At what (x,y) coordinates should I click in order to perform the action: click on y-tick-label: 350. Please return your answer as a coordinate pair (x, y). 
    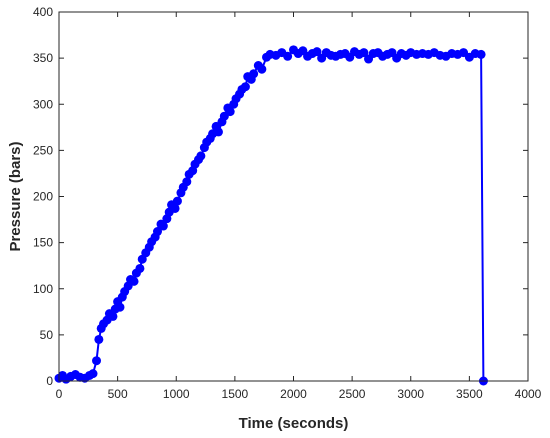
    Looking at the image, I should click on (43, 58).